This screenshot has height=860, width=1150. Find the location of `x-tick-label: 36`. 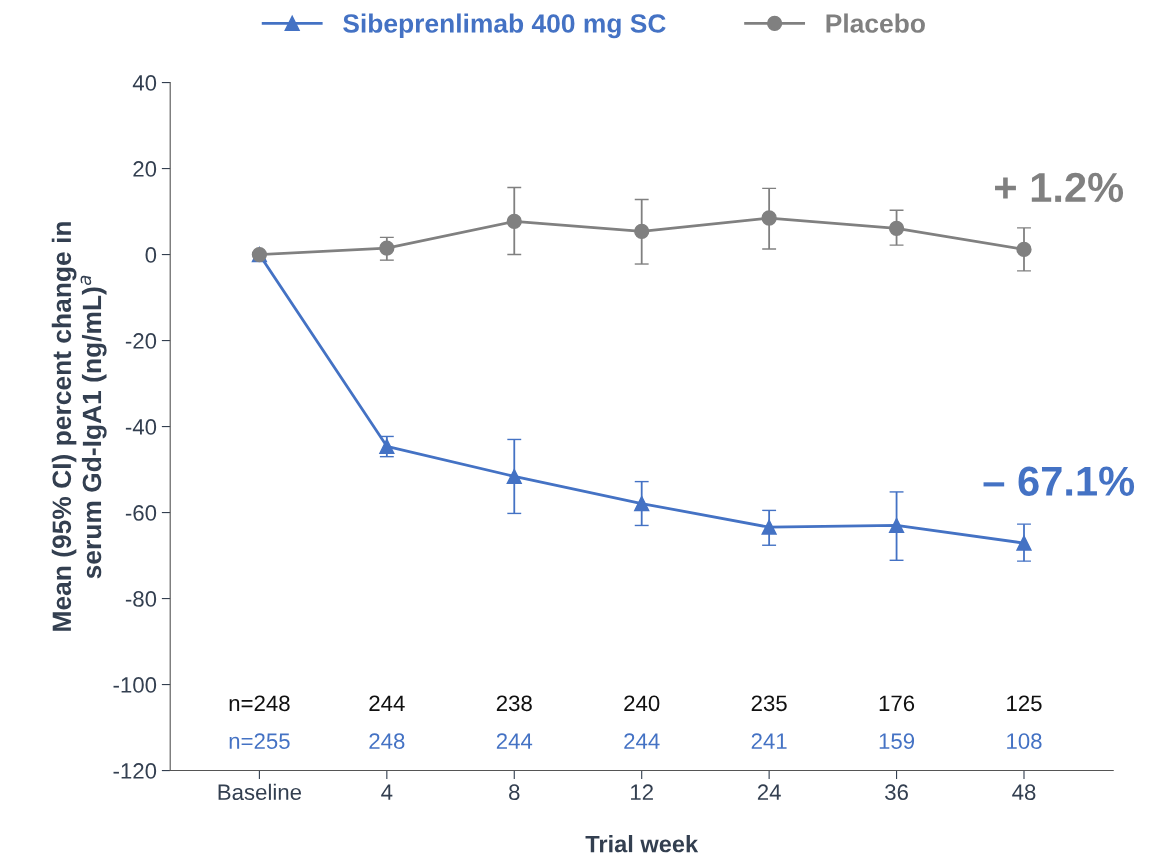

x-tick-label: 36 is located at coordinates (896, 792).